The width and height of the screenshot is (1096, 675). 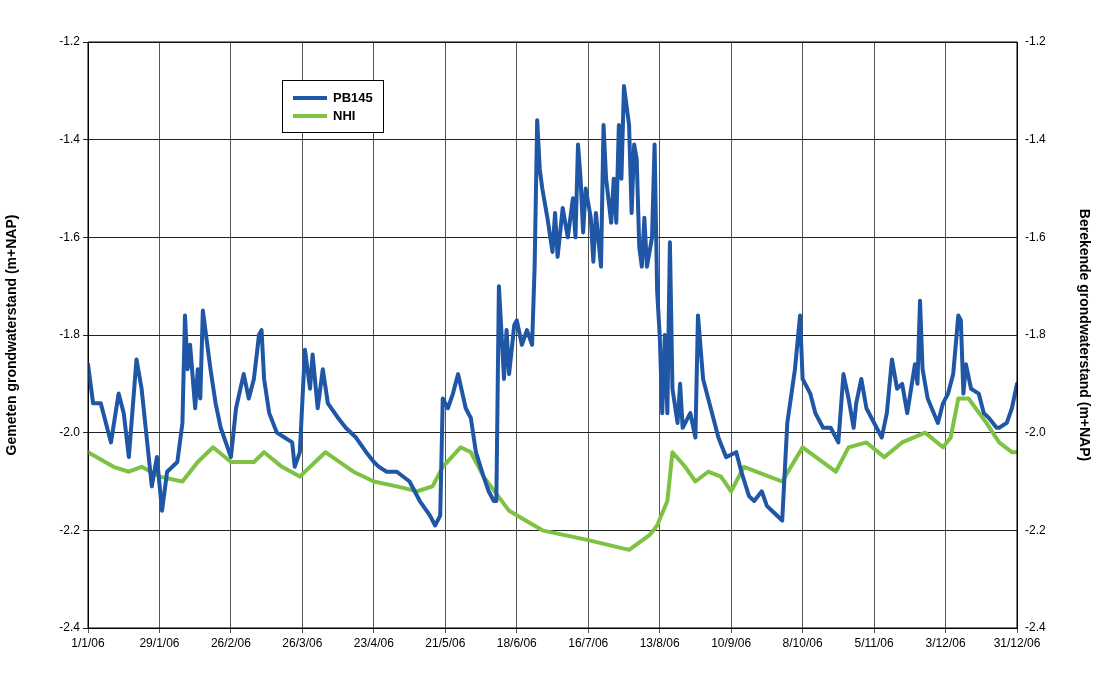 What do you see at coordinates (1035, 529) in the screenshot?
I see `y2-tick-label: -2.2` at bounding box center [1035, 529].